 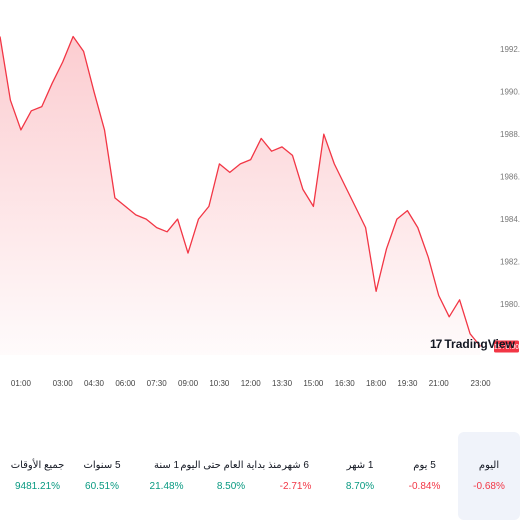 What do you see at coordinates (489, 476) in the screenshot?
I see `period-tab: اليوم -0.68%` at bounding box center [489, 476].